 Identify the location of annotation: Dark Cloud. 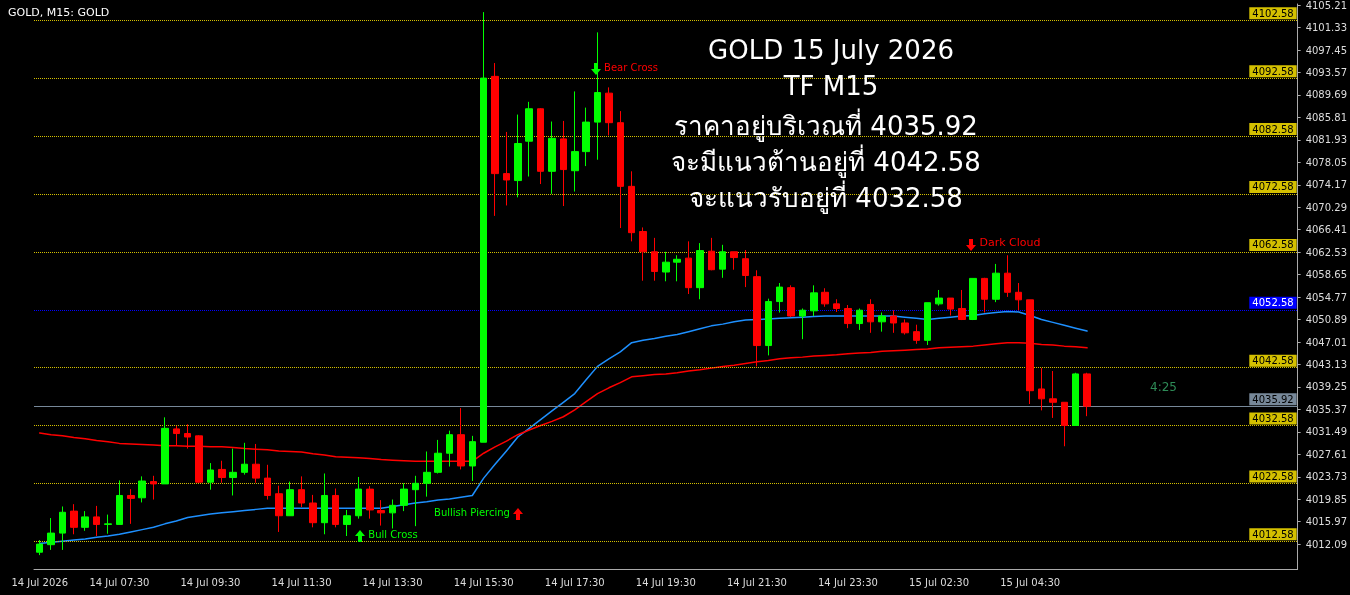
(1010, 243).